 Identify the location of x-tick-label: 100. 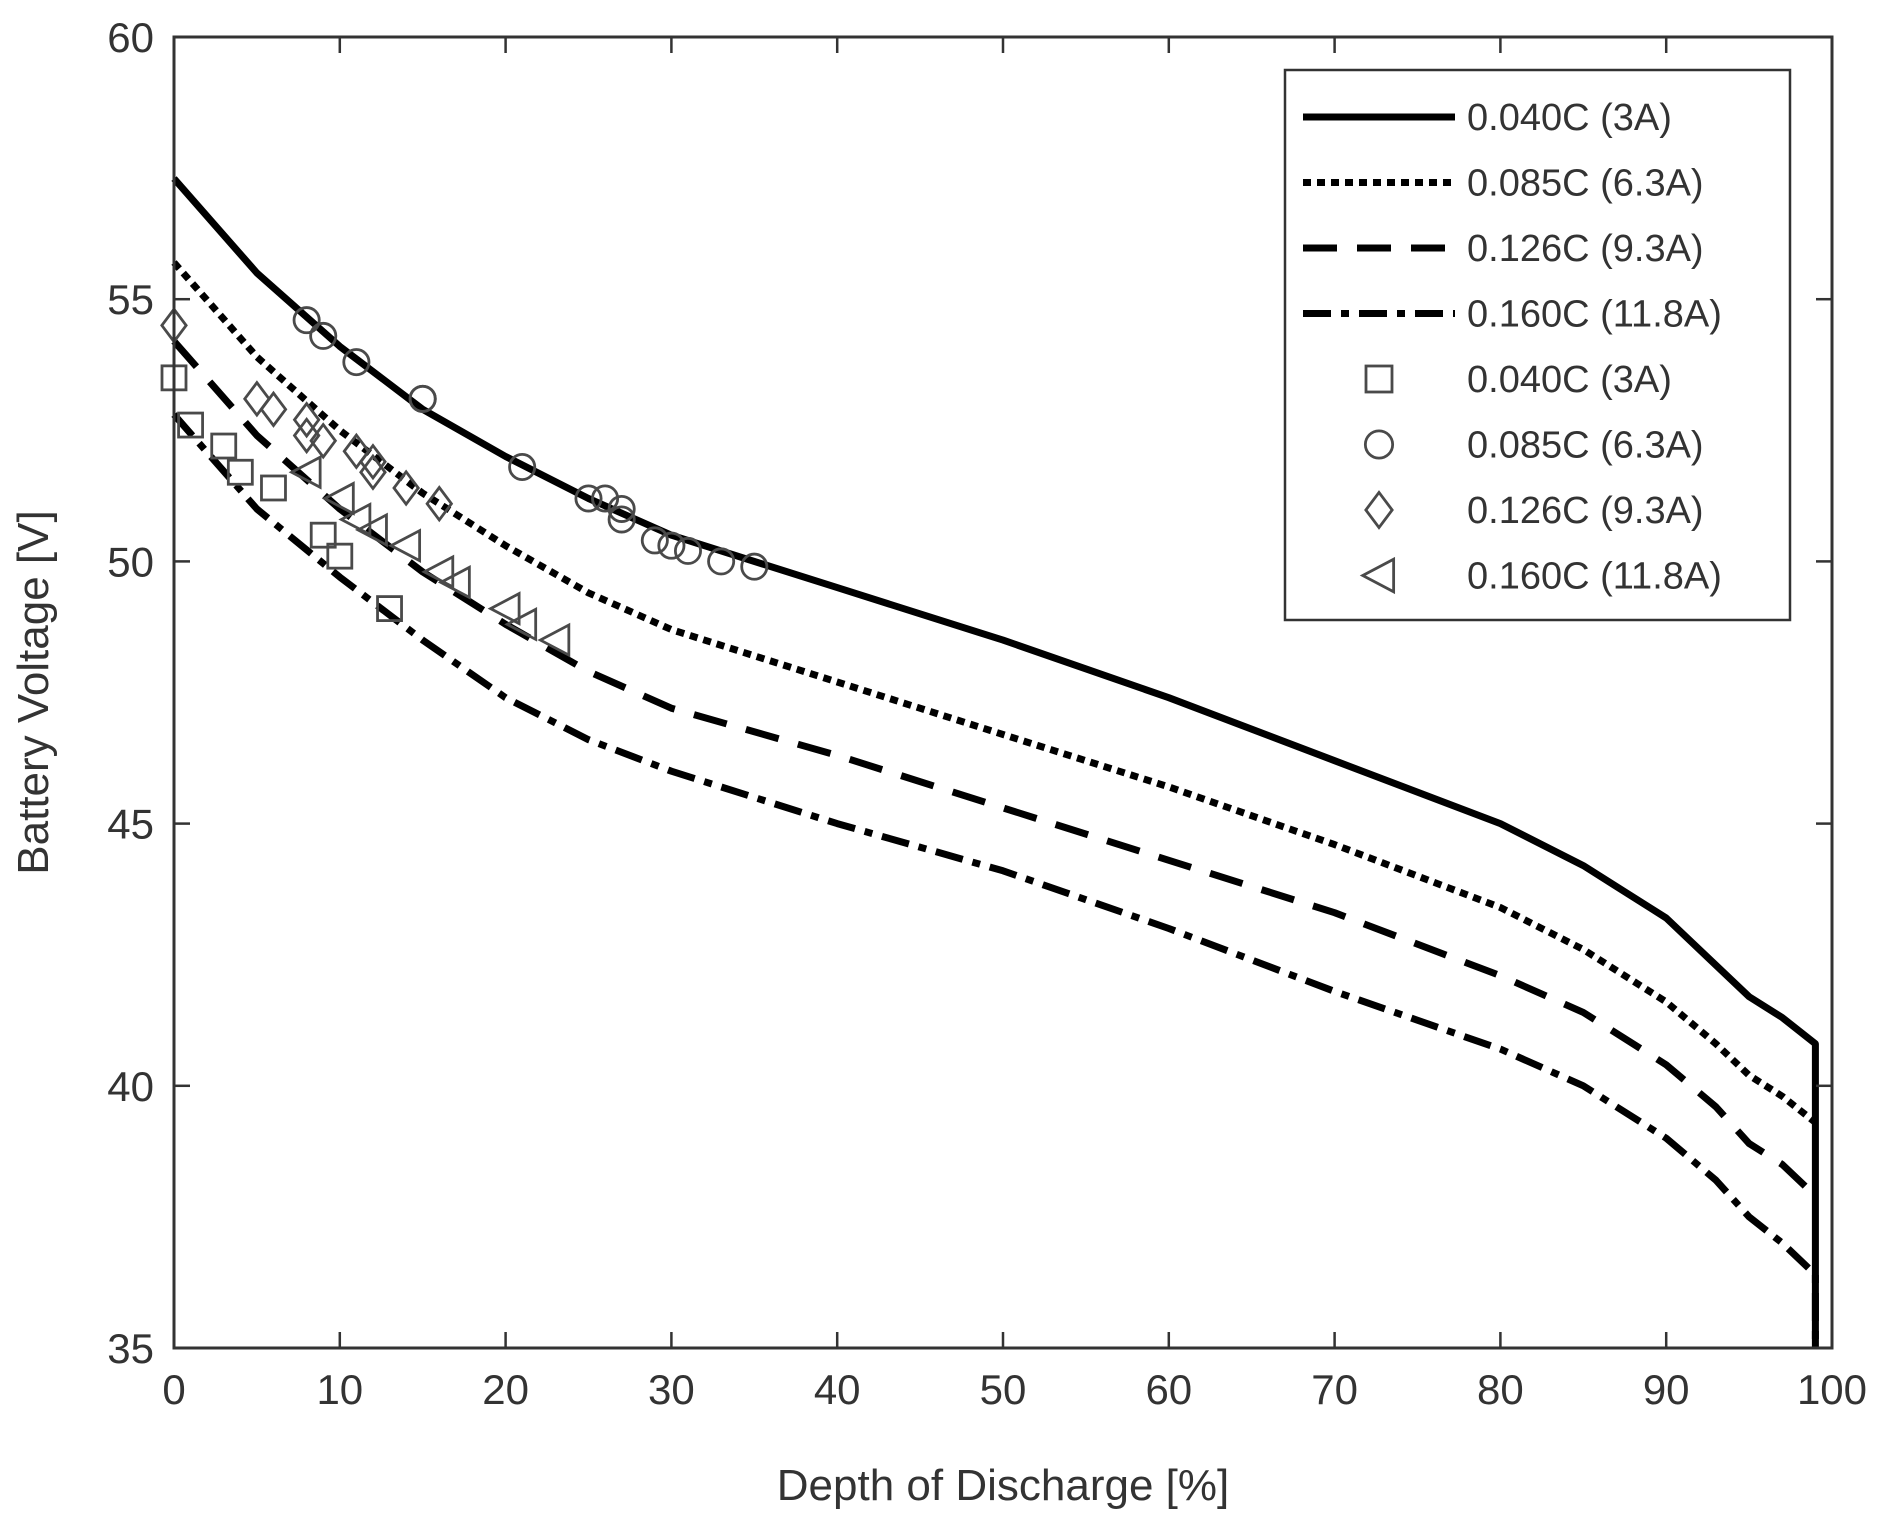
(1832, 1389).